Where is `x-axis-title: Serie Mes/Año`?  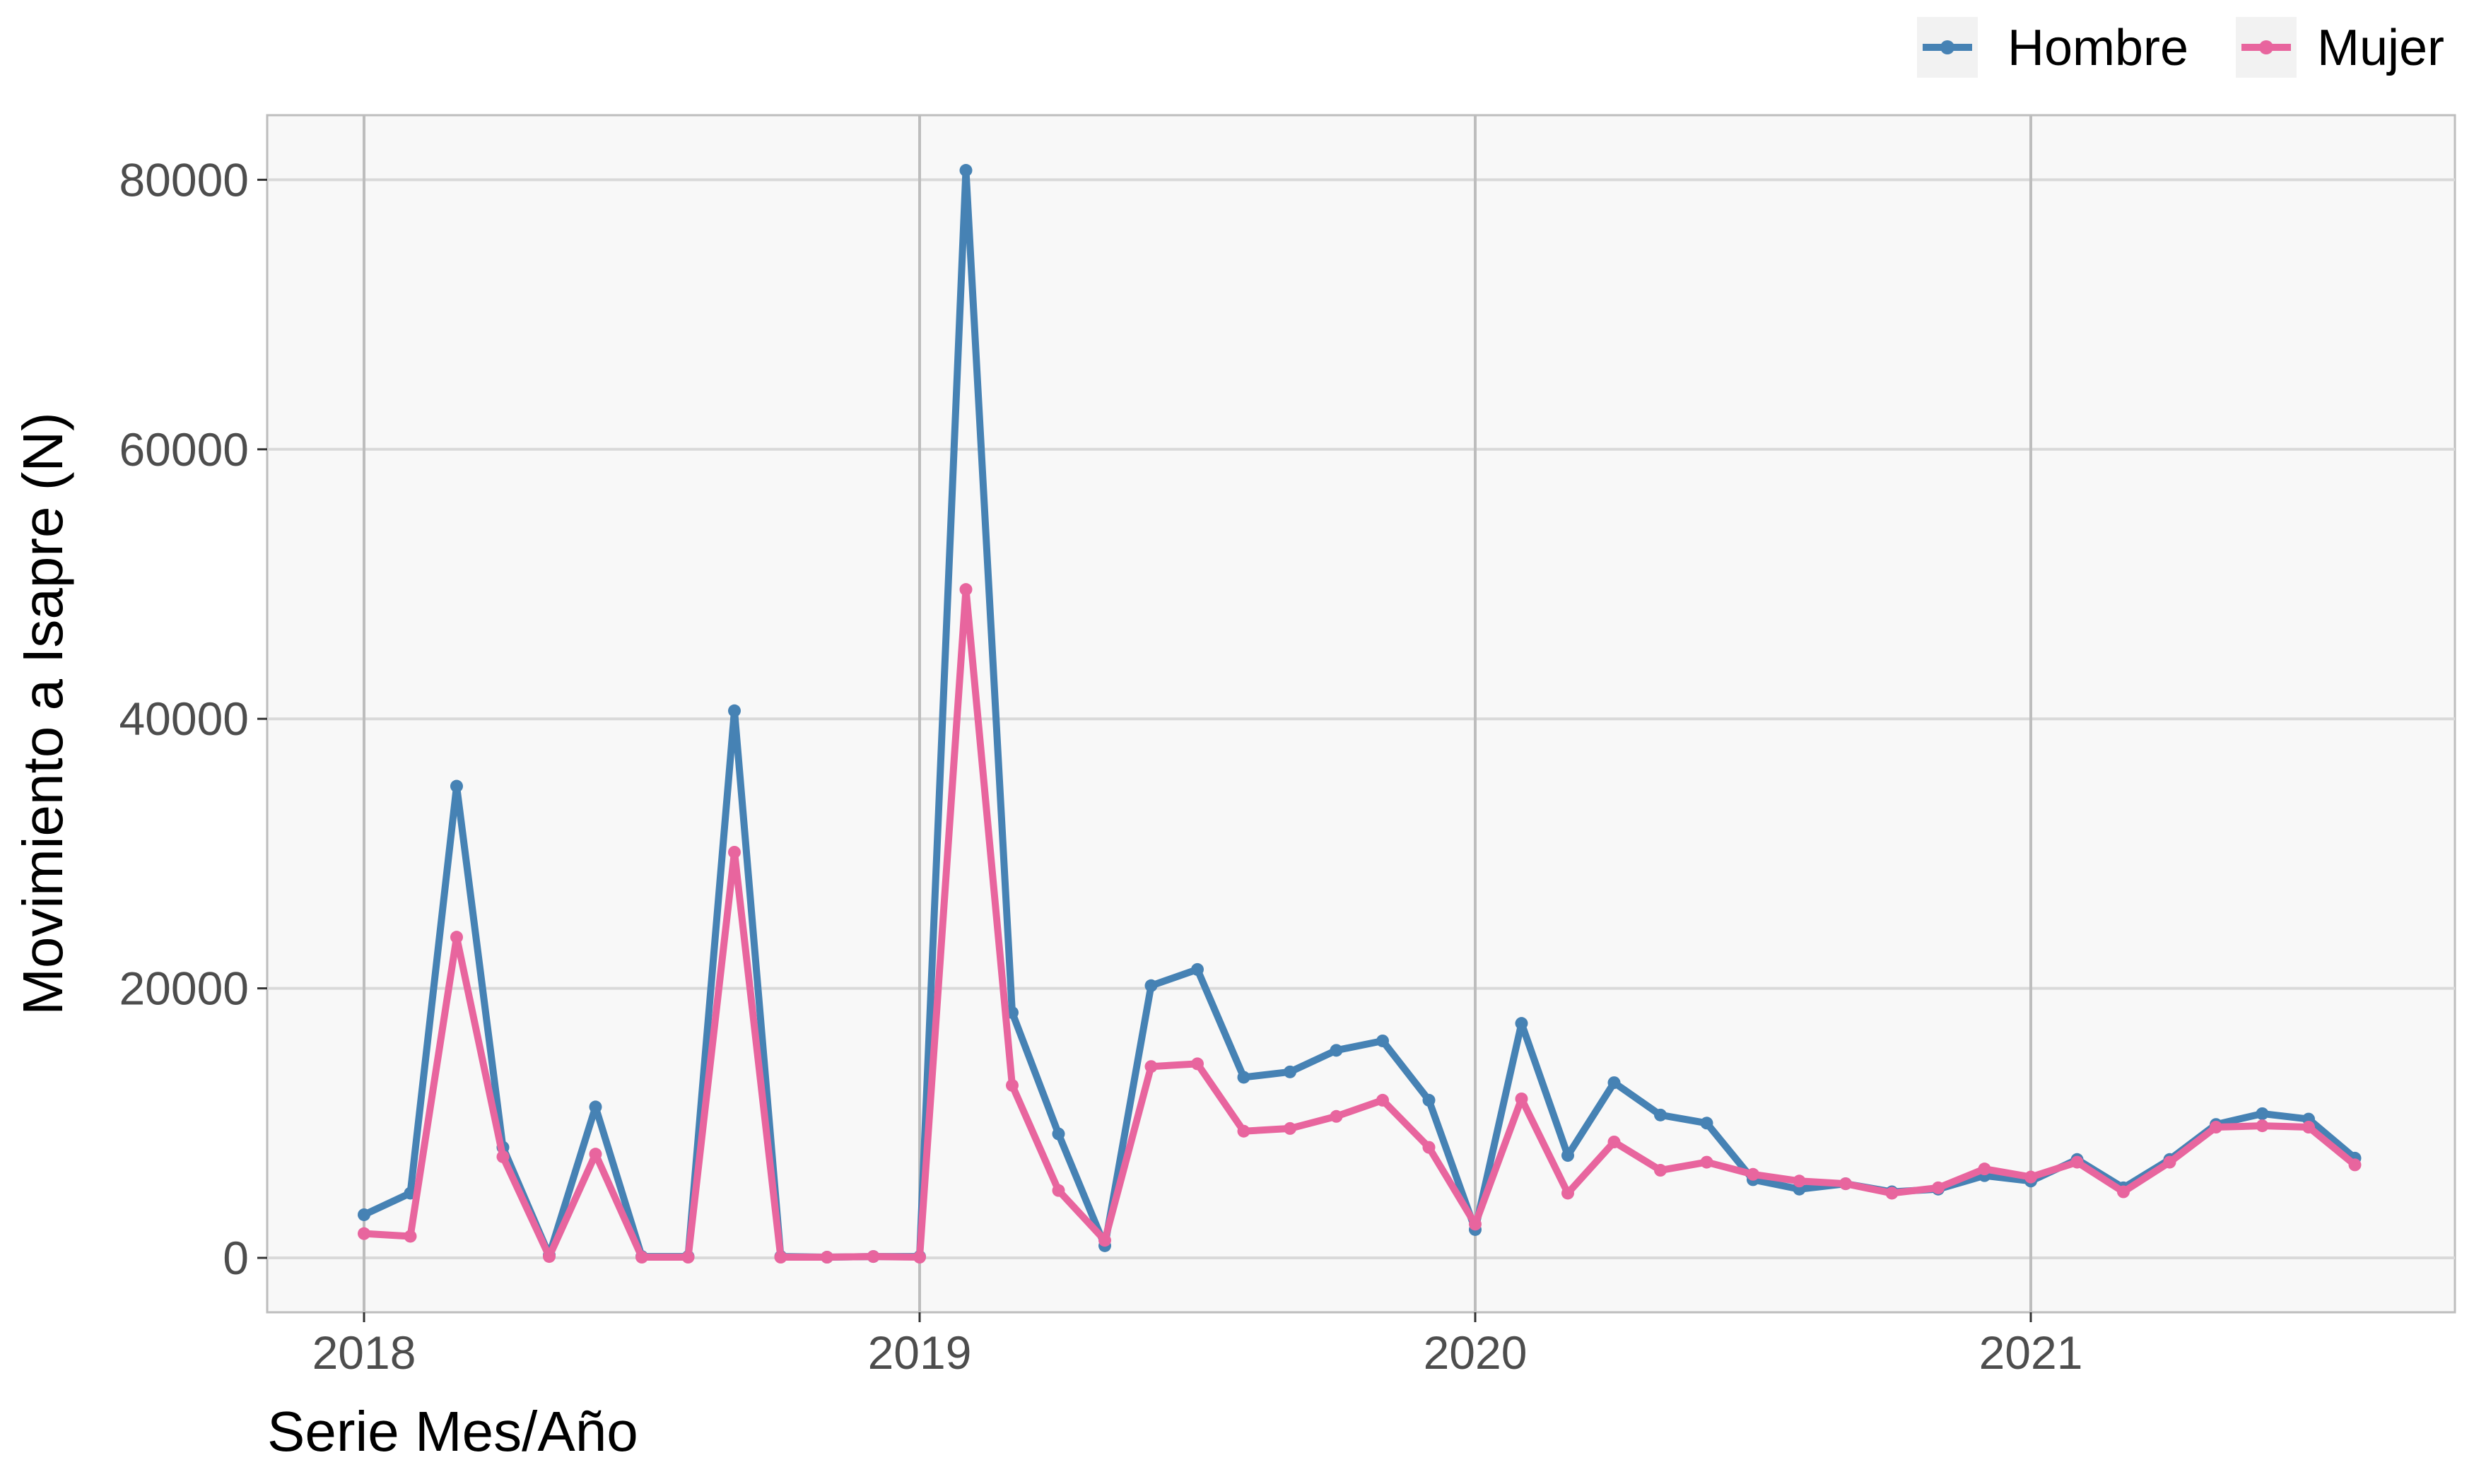
x-axis-title: Serie Mes/Año is located at coordinates (453, 1431).